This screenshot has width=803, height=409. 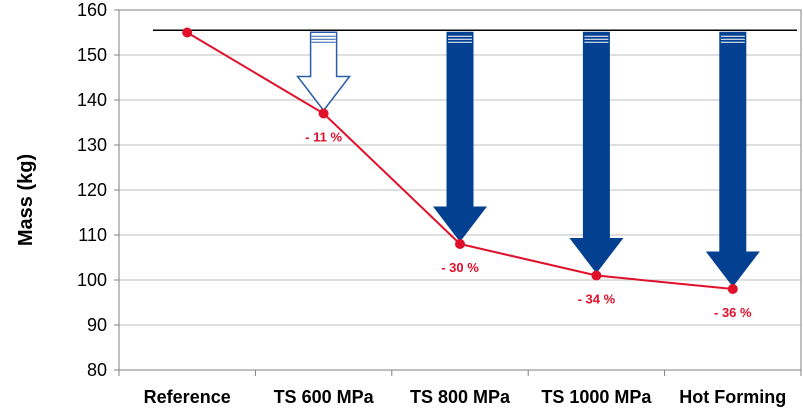 What do you see at coordinates (187, 397) in the screenshot?
I see `x-tick-label: Reference` at bounding box center [187, 397].